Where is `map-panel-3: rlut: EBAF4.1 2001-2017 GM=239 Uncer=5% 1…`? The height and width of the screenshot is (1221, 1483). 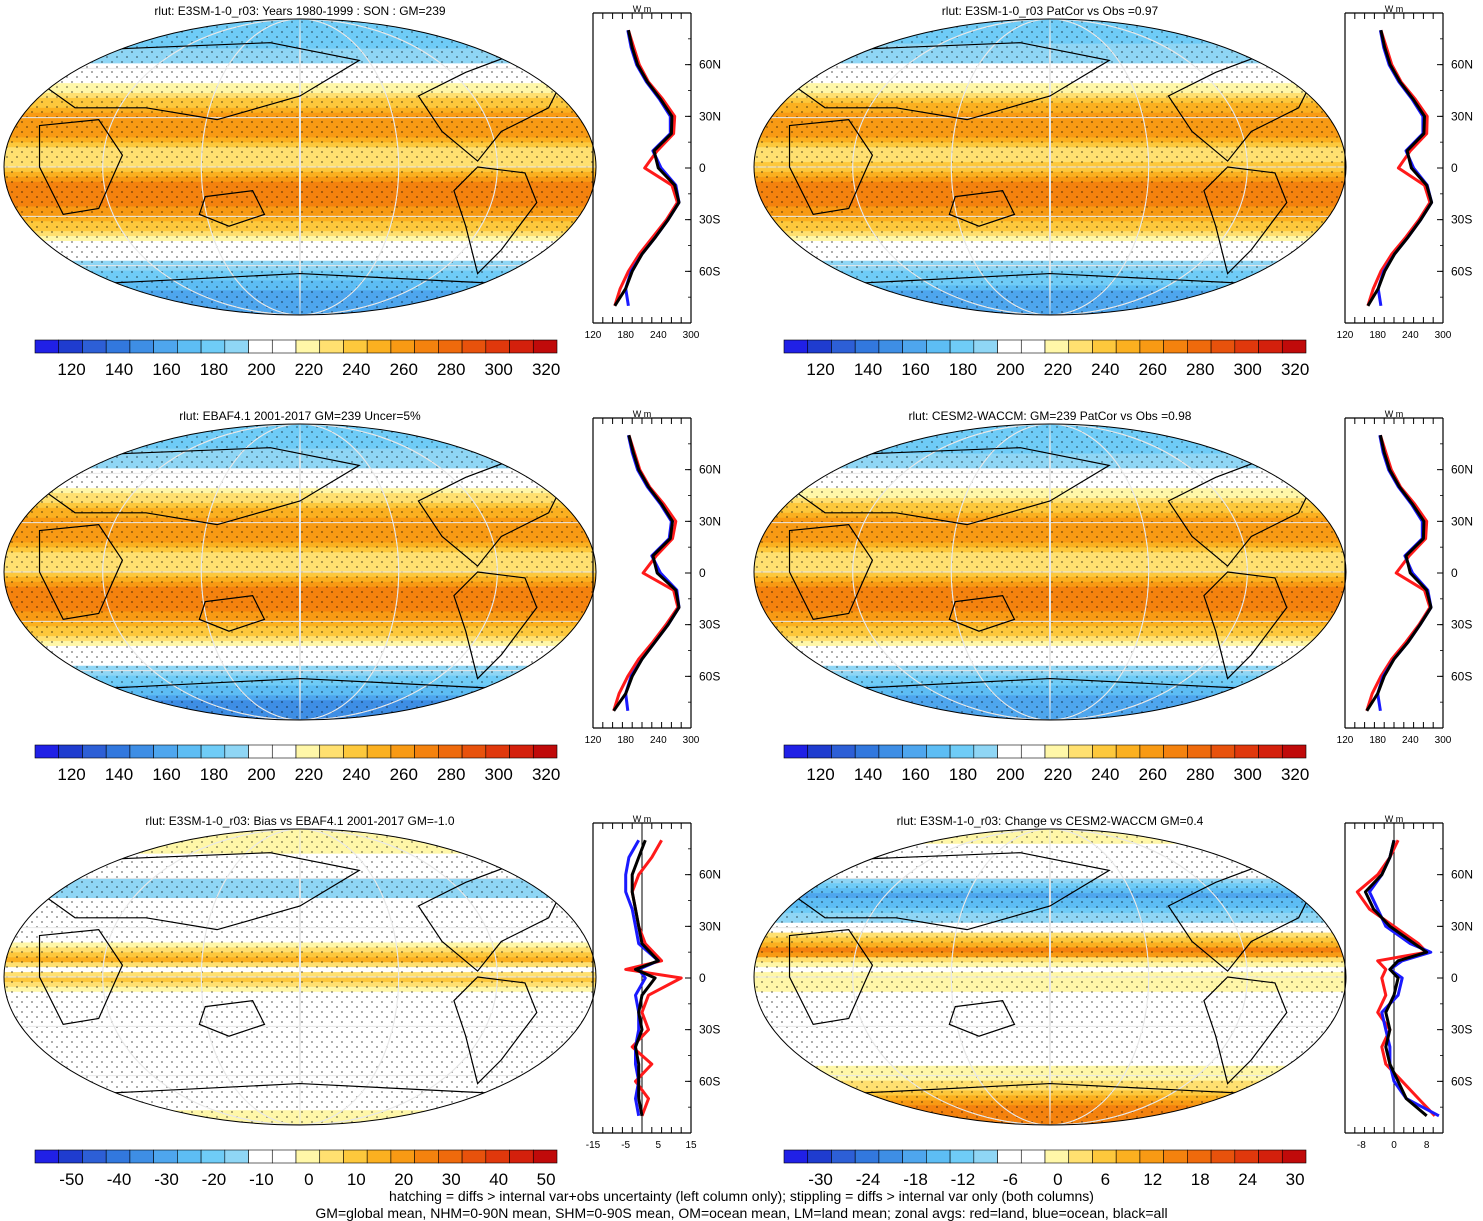 map-panel-3: rlut: EBAF4.1 2001-2017 GM=239 Uncer=5% 1… is located at coordinates (300, 596).